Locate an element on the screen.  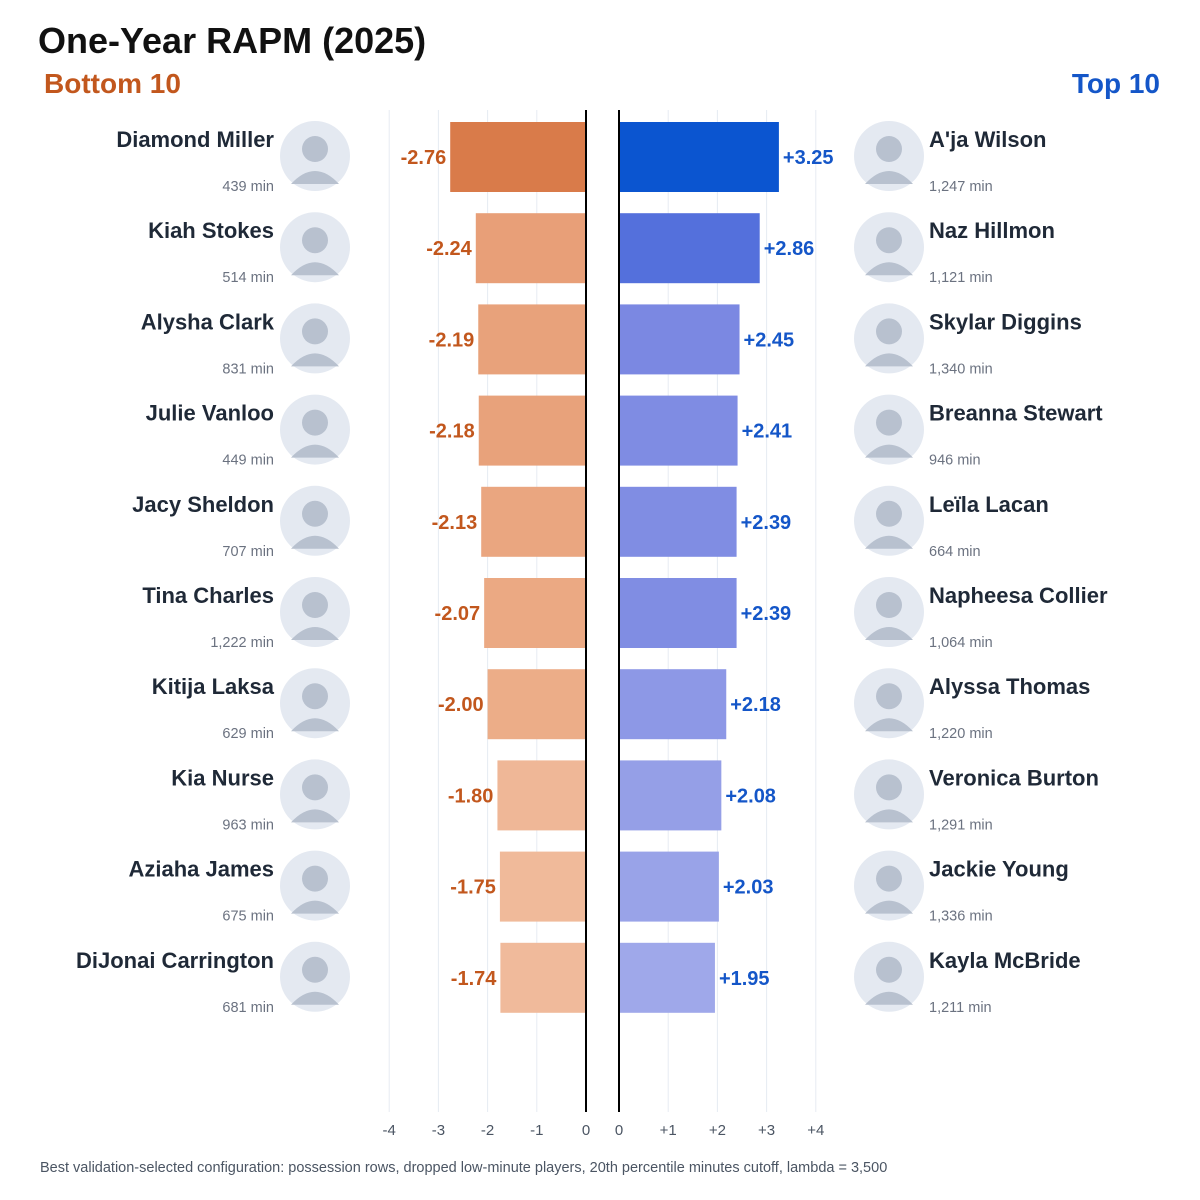
value-label: +3.25 is located at coordinates (808, 158).